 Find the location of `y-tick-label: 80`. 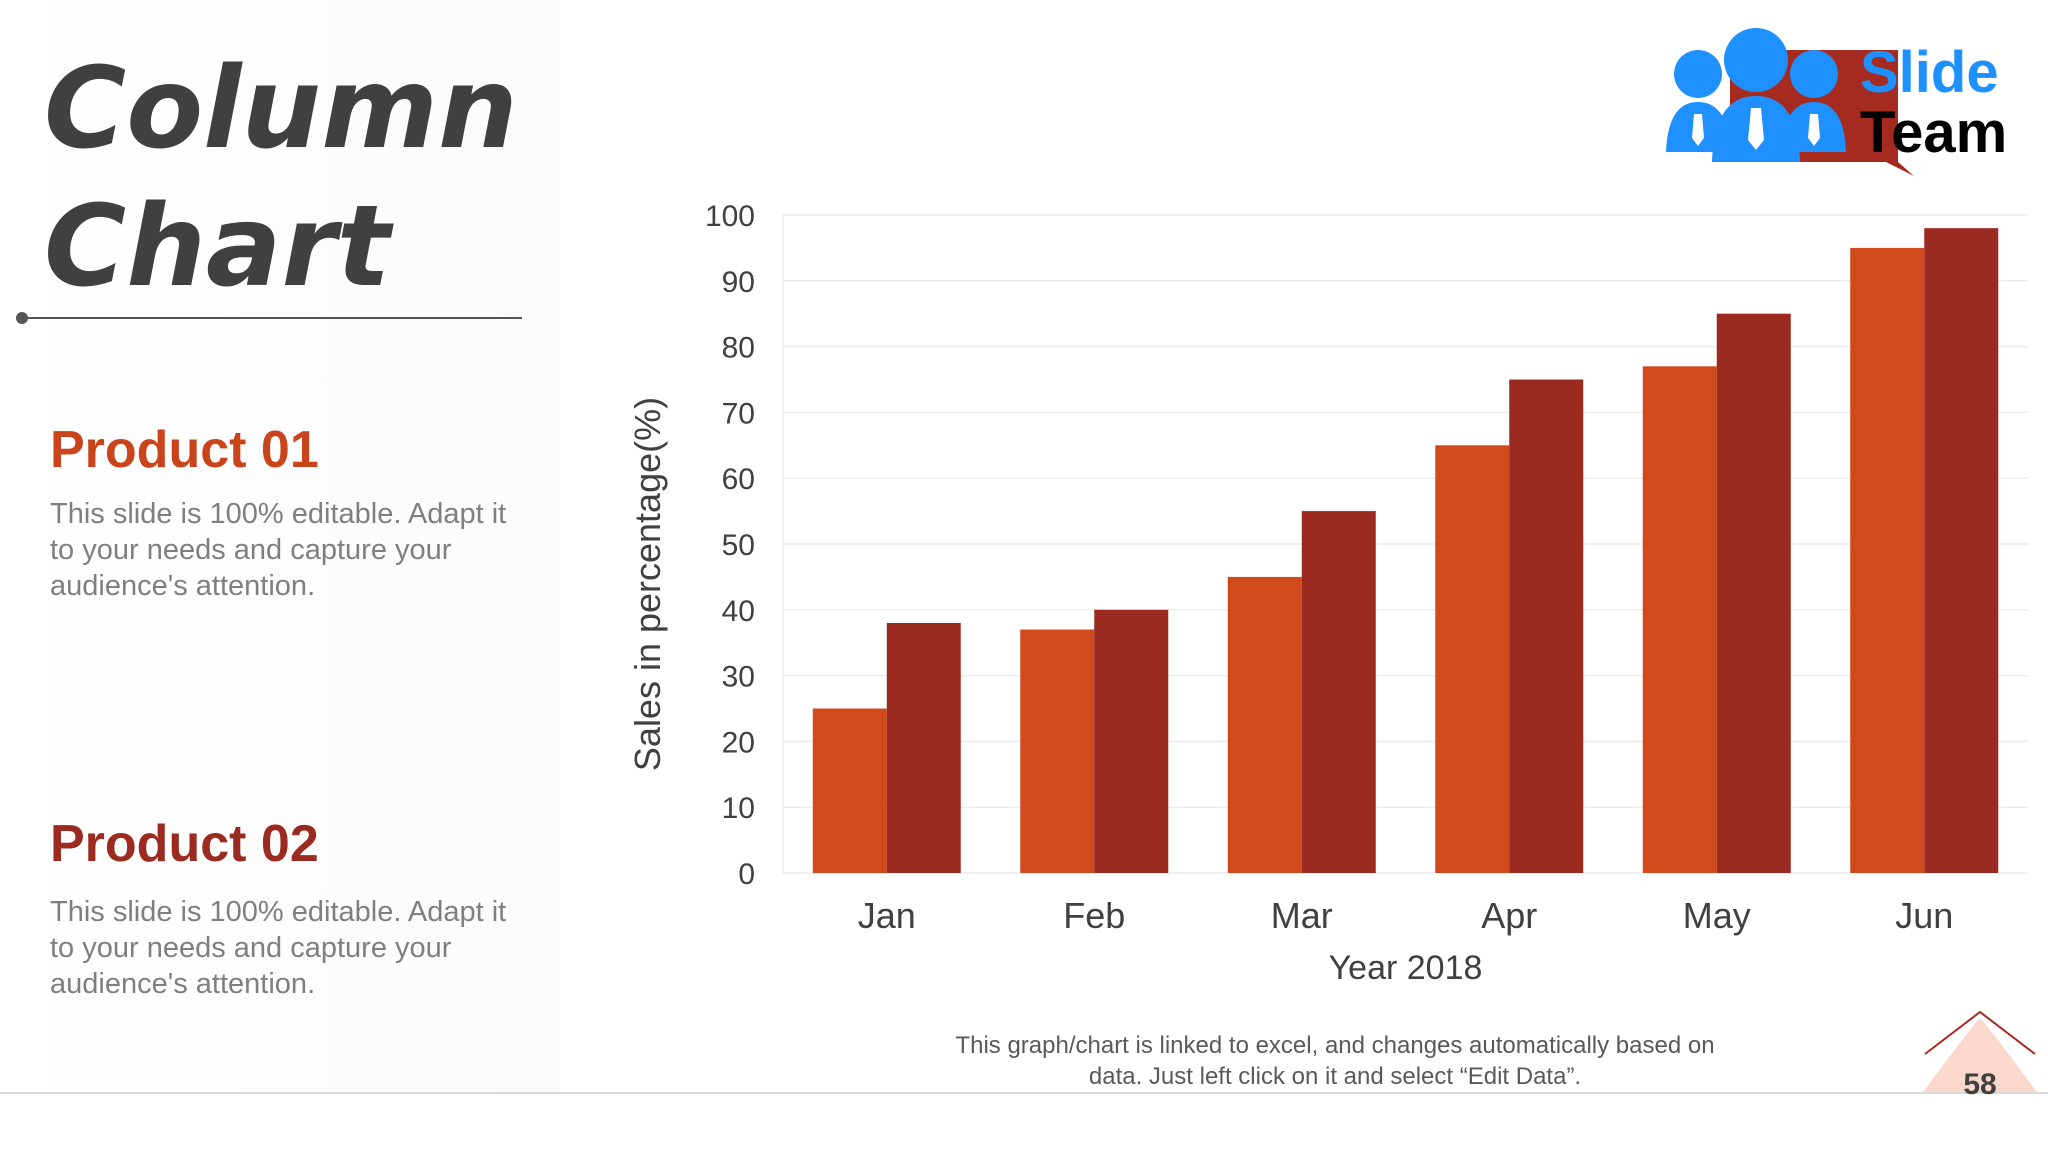

y-tick-label: 80 is located at coordinates (738, 348).